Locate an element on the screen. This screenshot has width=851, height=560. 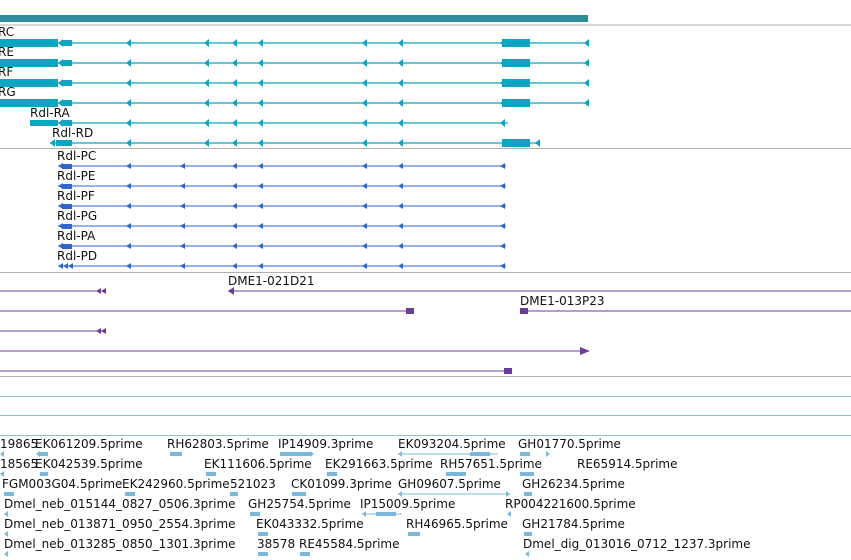
protein-row: Rdl-PE is located at coordinates (281, 179).